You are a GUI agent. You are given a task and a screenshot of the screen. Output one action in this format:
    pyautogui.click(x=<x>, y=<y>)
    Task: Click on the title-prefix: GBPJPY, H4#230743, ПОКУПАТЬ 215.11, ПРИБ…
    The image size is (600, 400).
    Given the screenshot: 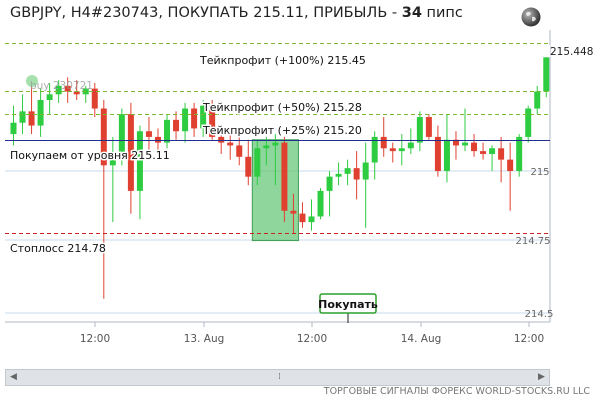 What is the action you would take?
    pyautogui.click(x=206, y=13)
    